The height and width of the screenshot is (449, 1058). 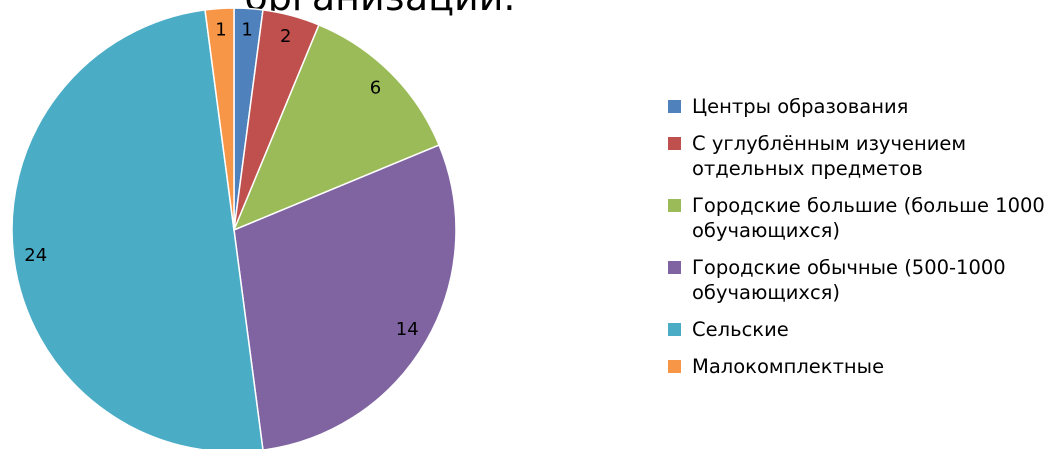 What do you see at coordinates (800, 106) in the screenshot?
I see `legend-label: Центры образования` at bounding box center [800, 106].